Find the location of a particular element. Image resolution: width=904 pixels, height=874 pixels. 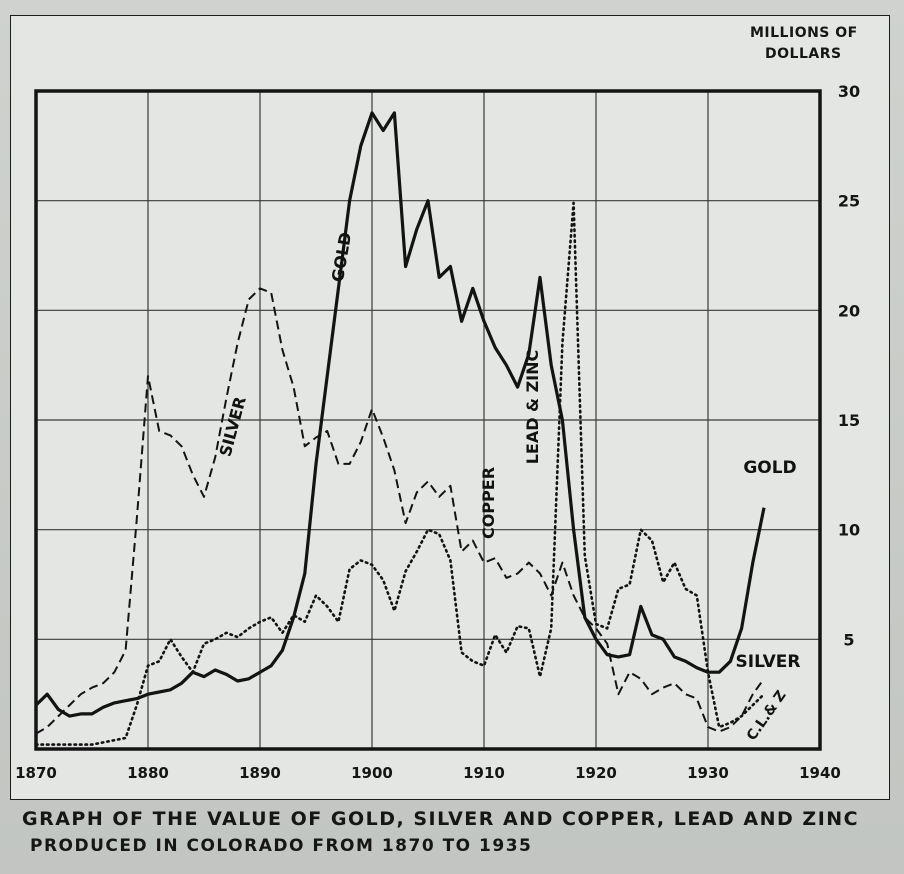

y-tick-label: 15 is located at coordinates (849, 420).